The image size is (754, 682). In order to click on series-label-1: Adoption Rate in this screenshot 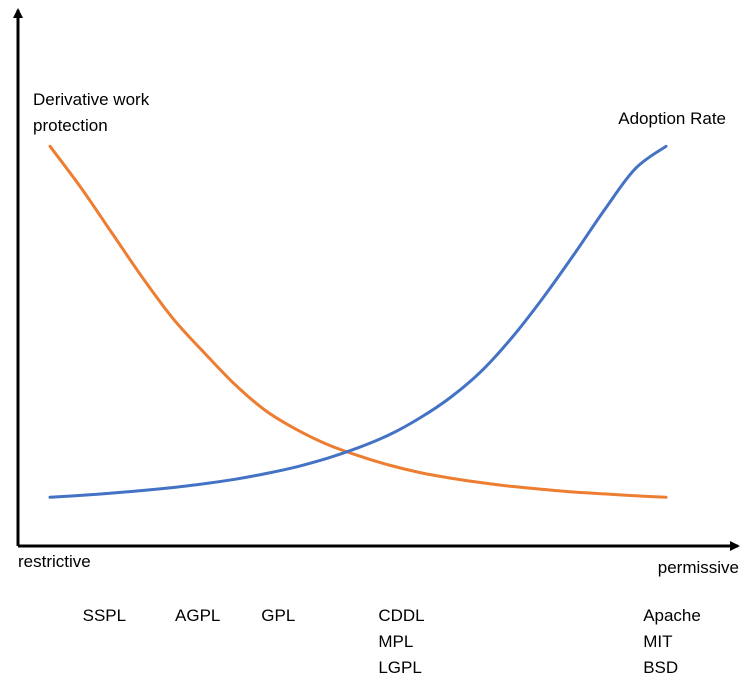, I will do `click(672, 118)`.